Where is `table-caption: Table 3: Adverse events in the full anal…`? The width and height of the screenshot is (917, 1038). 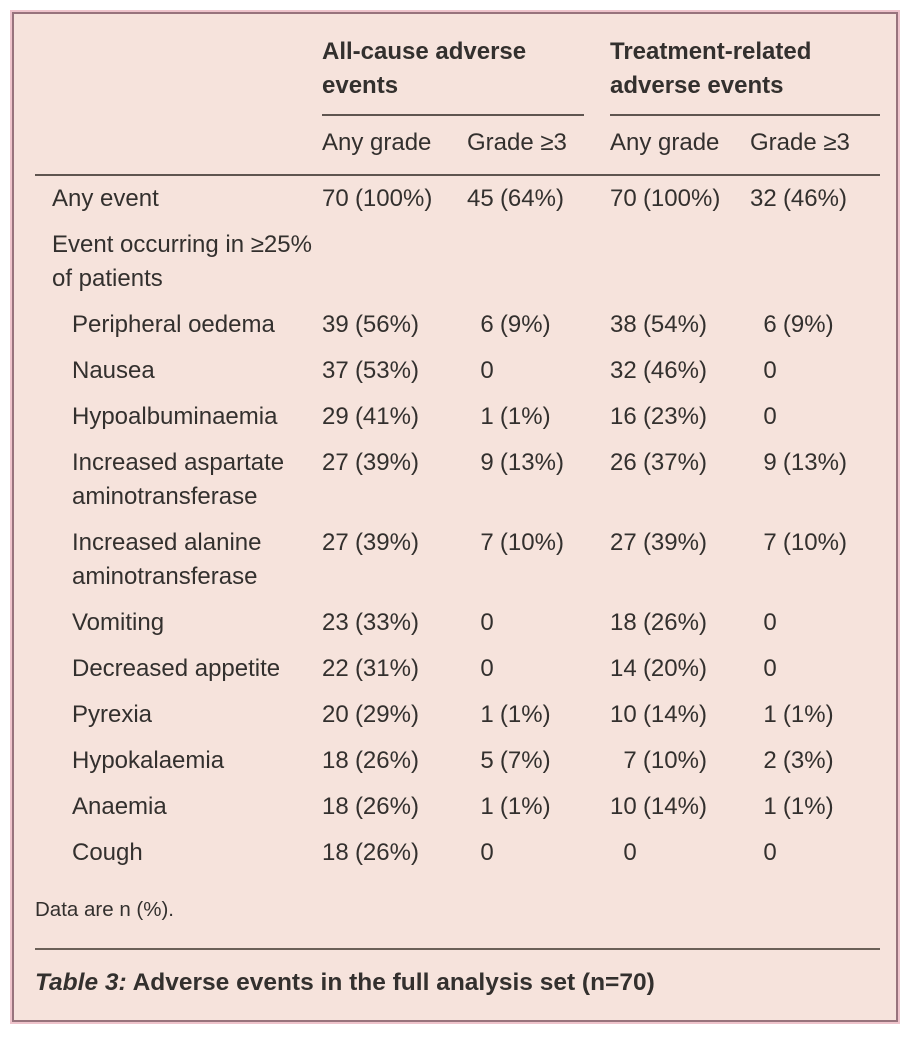 table-caption: Table 3: Adverse events in the full anal… is located at coordinates (457, 983).